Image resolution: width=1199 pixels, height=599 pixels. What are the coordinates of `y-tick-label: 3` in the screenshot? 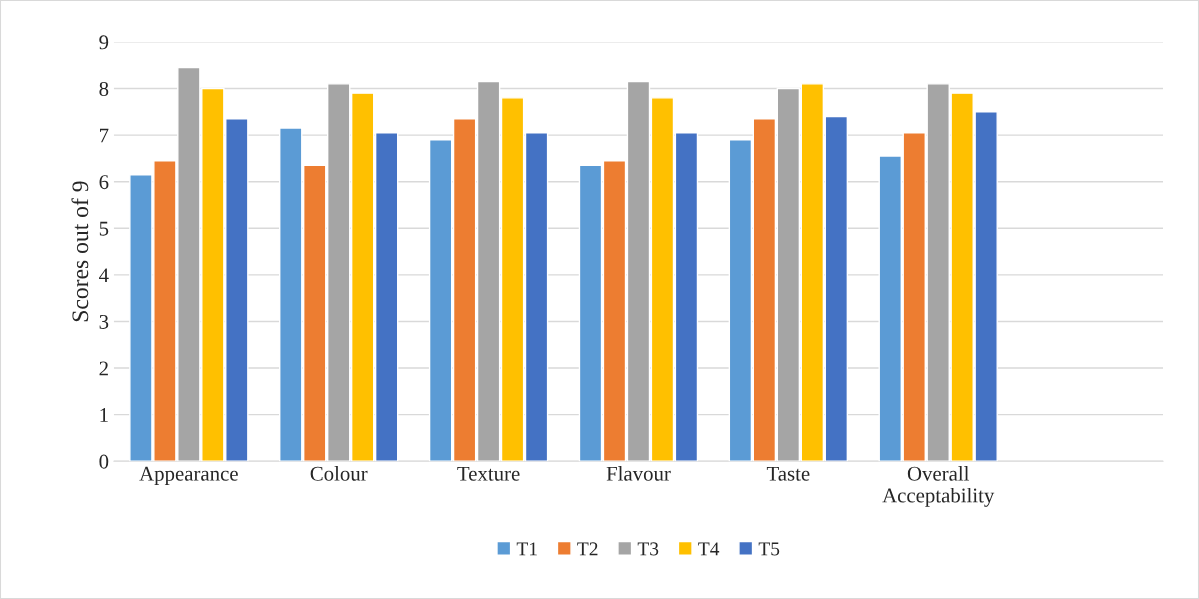 It's located at (104, 321).